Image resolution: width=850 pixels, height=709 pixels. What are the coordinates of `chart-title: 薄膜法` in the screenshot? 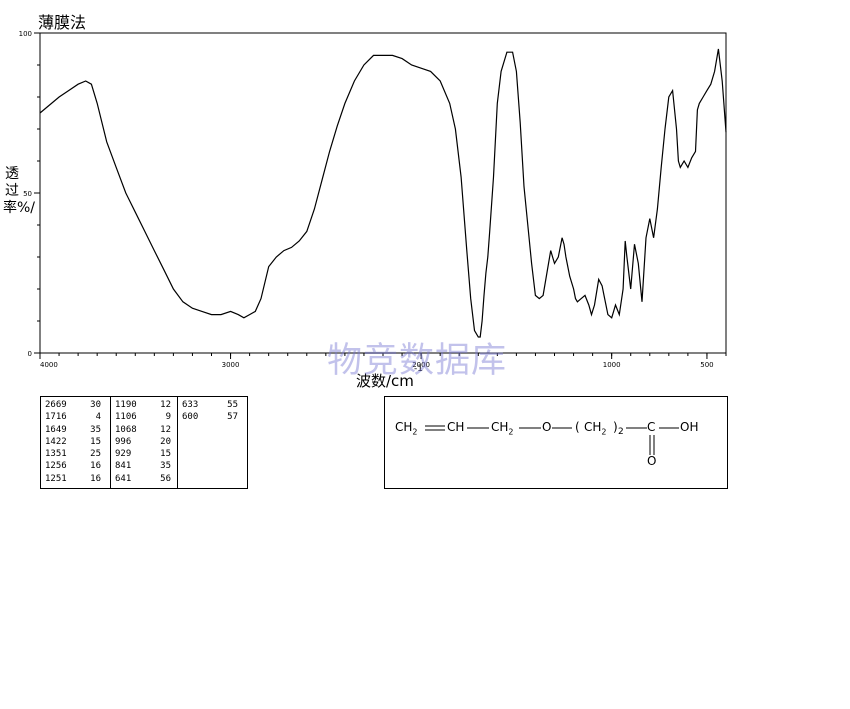 It's located at (62, 22).